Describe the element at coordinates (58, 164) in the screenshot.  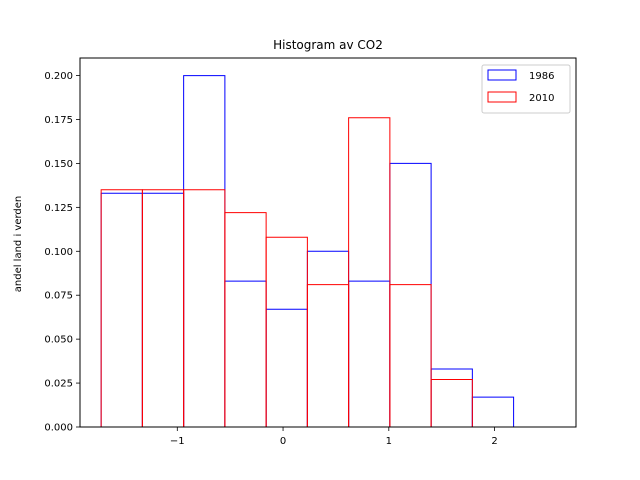
I see `y-tick-label: 0.150` at that location.